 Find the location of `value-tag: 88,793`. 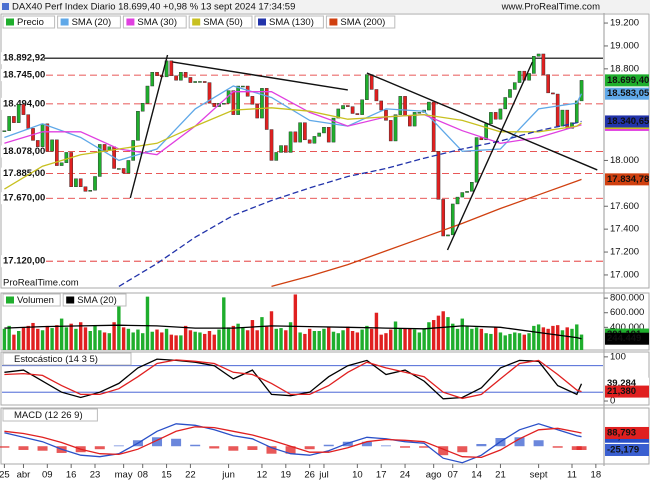

value-tag: 88,793 is located at coordinates (621, 432).